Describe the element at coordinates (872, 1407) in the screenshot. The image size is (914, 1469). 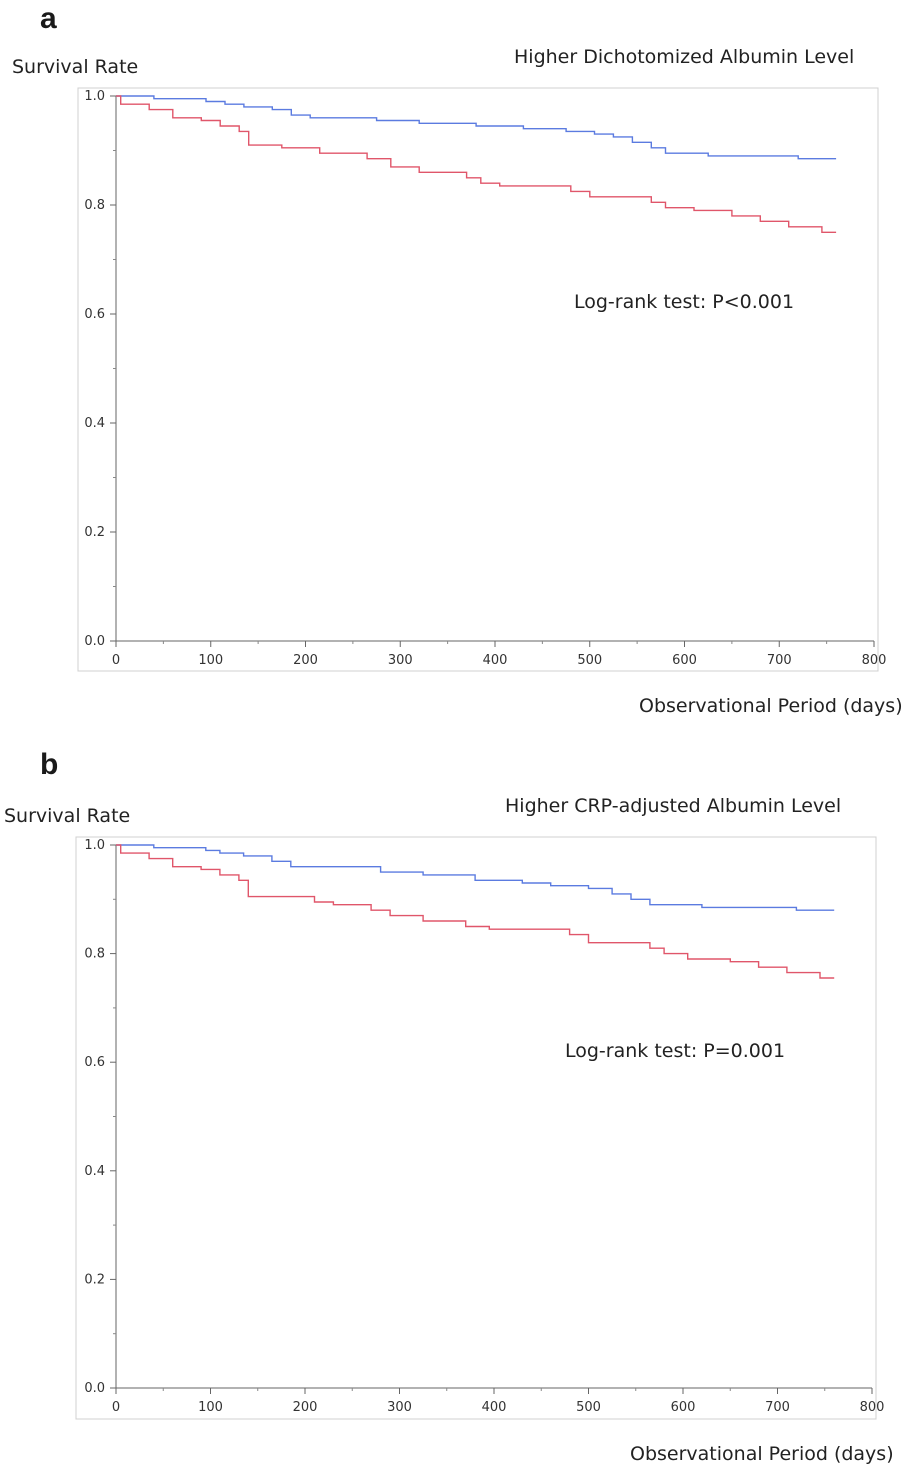
I see `panel-b-x-tick-label: 800` at that location.